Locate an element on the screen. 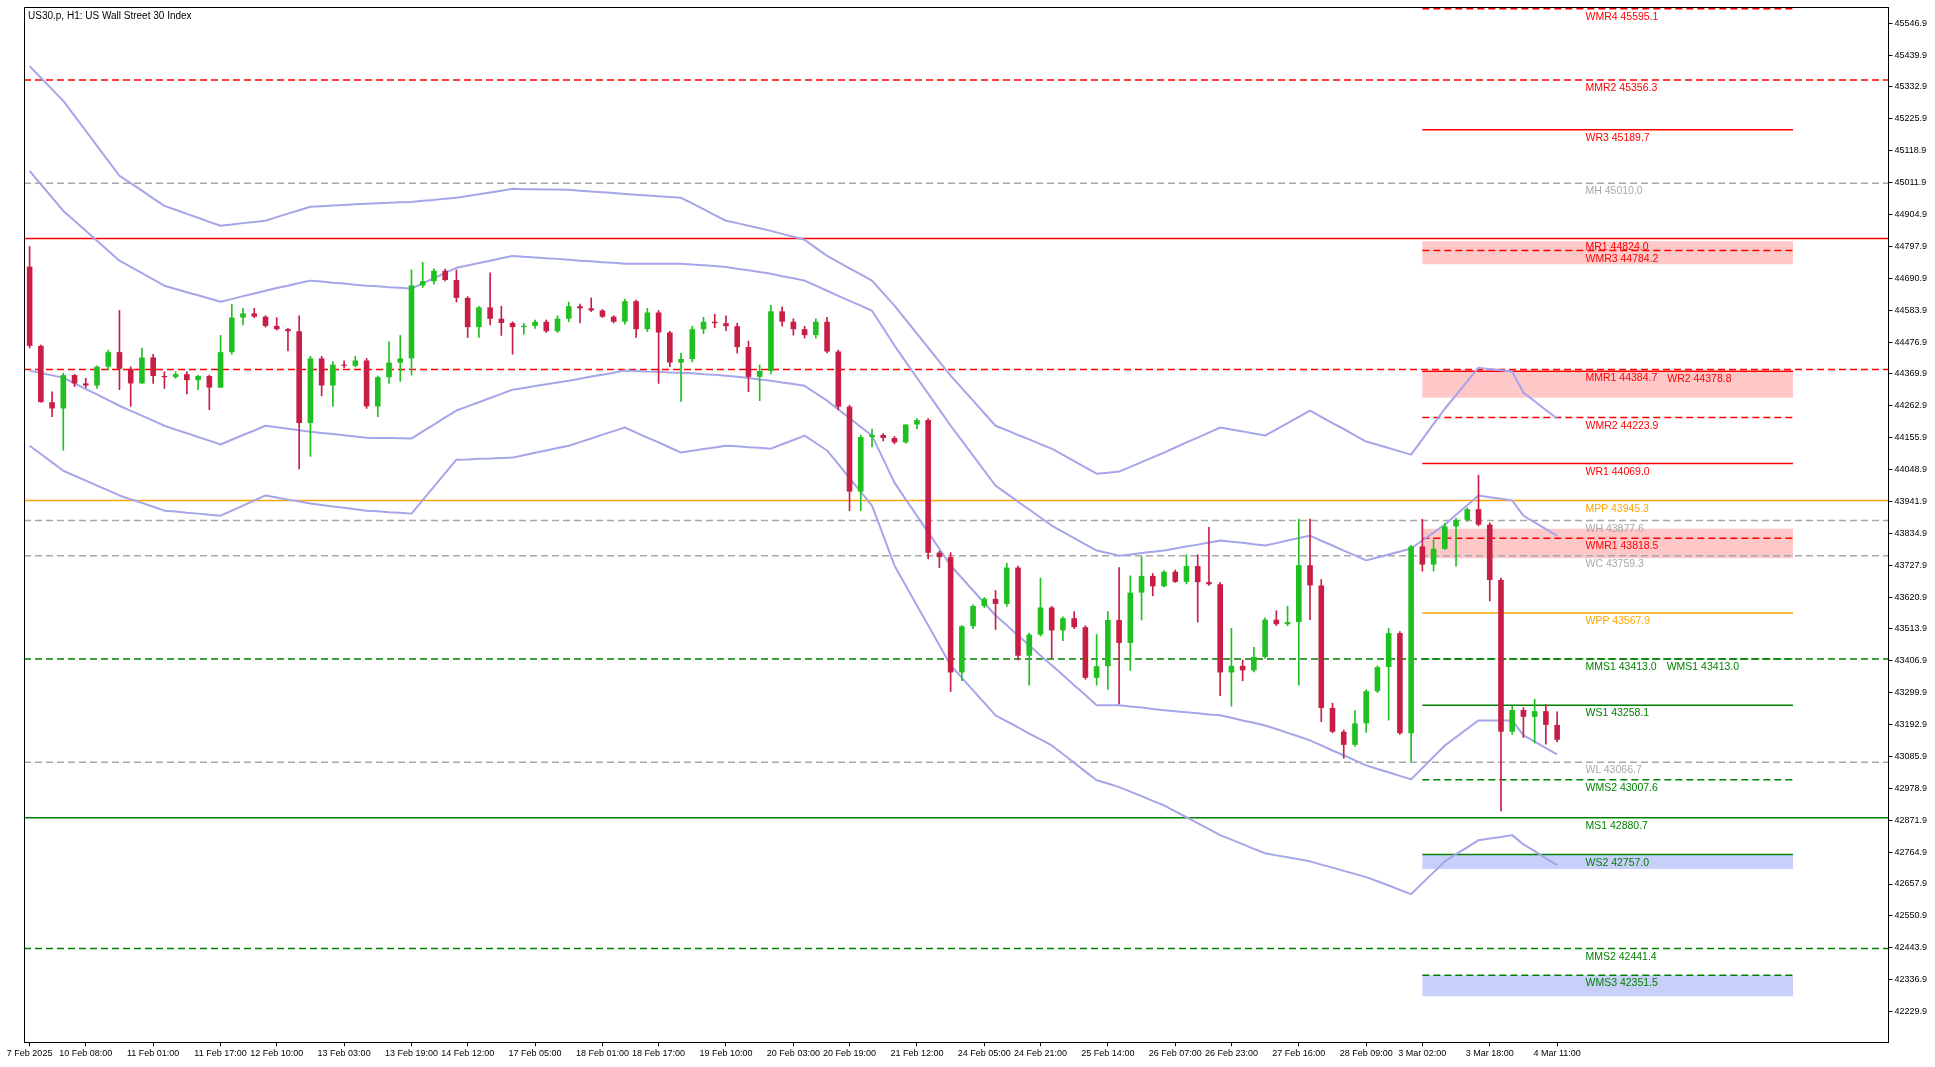 This screenshot has width=1935, height=1067. ref-line-label: WH 43877.6 is located at coordinates (1615, 527).